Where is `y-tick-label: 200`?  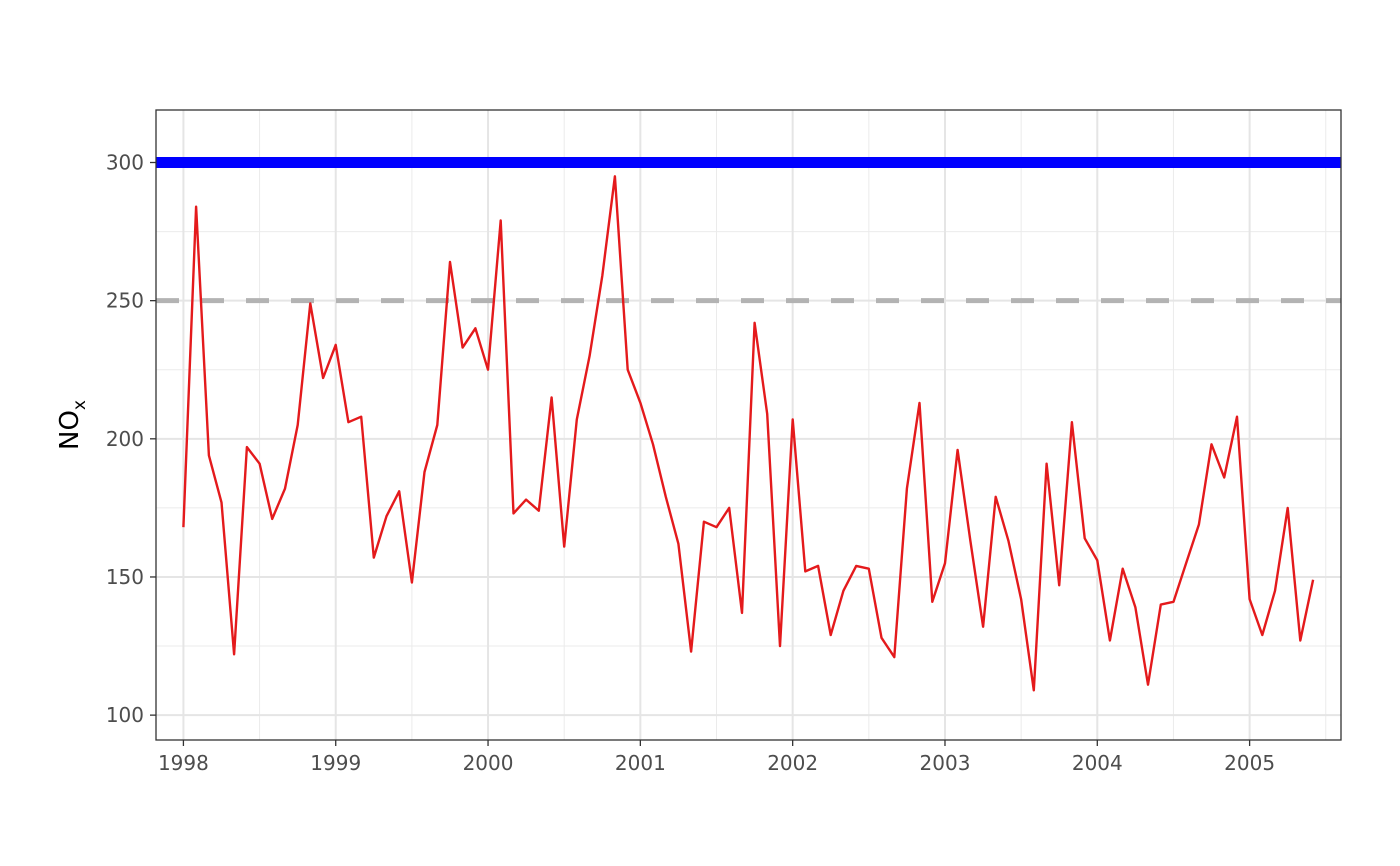
y-tick-label: 200 is located at coordinates (125, 439).